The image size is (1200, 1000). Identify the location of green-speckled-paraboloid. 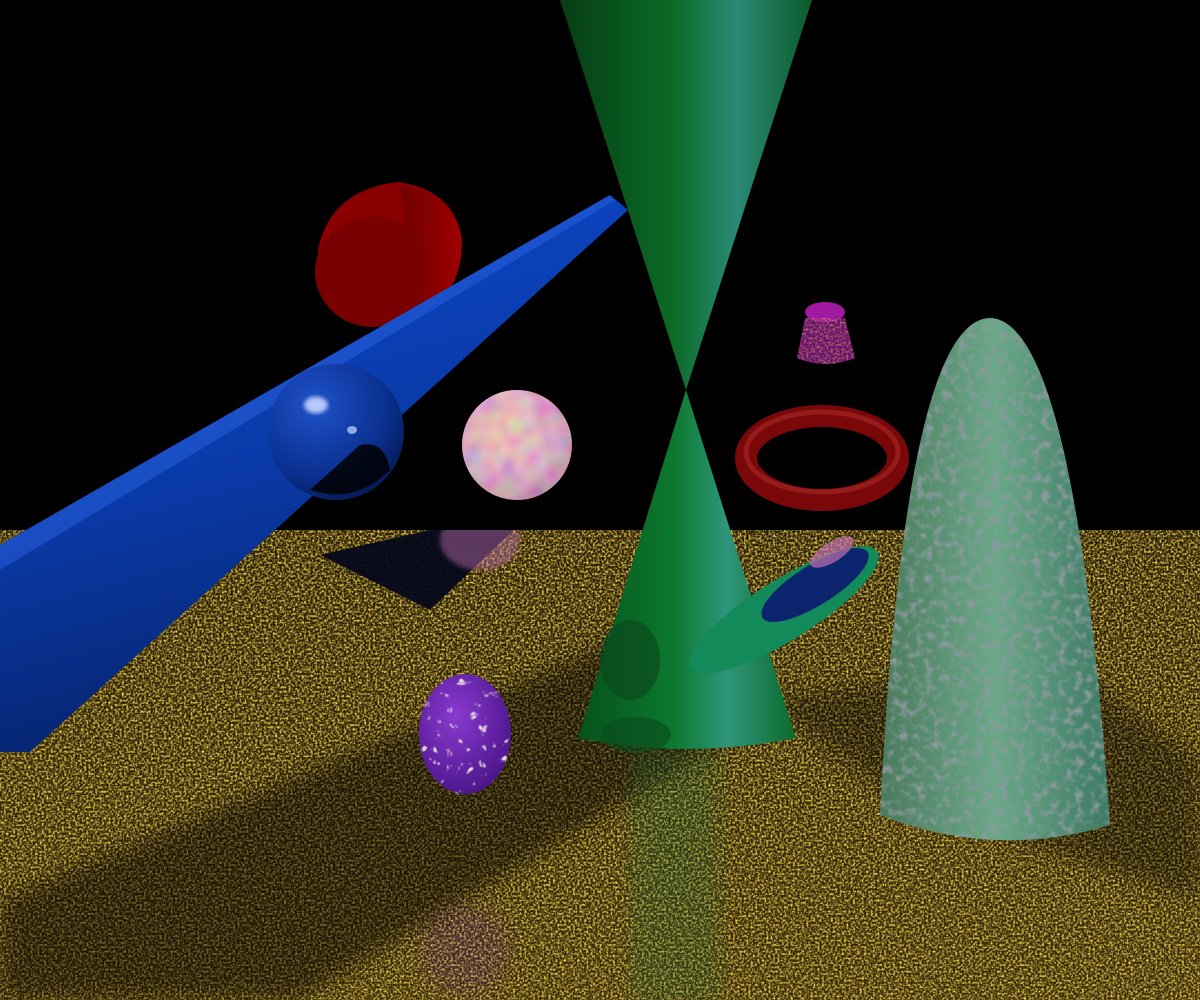
(995, 579).